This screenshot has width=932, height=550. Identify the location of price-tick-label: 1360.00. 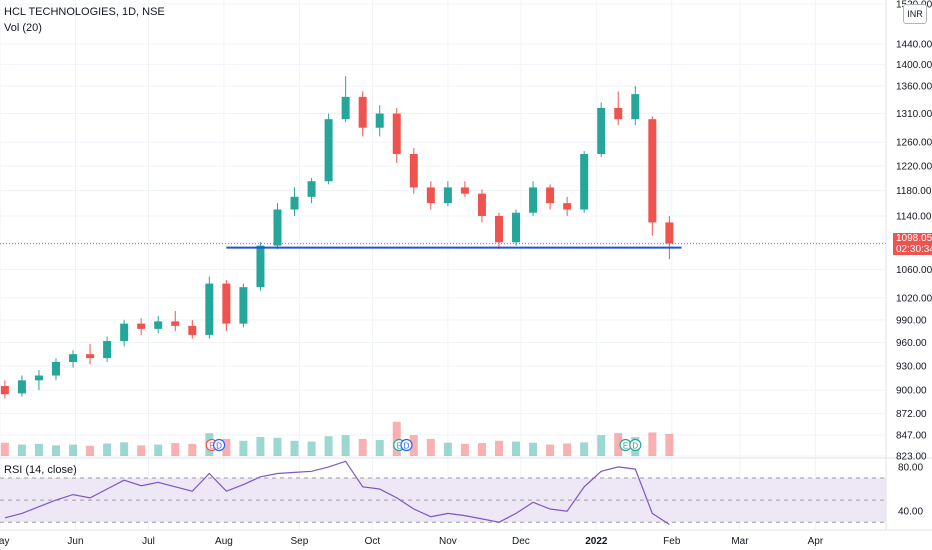
(914, 86).